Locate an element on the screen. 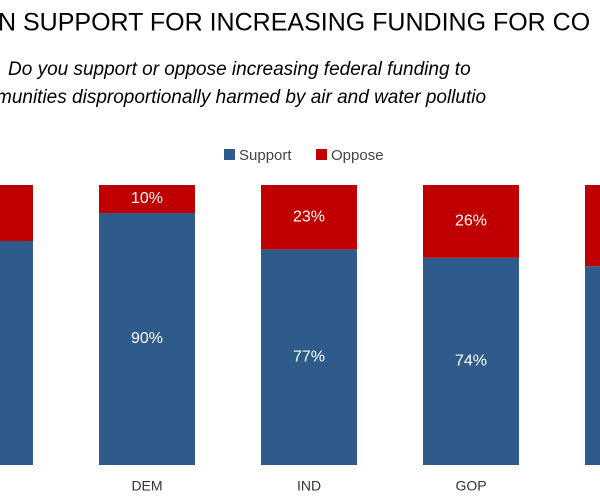 The height and width of the screenshot is (504, 600). legend-label: Support is located at coordinates (265, 155).